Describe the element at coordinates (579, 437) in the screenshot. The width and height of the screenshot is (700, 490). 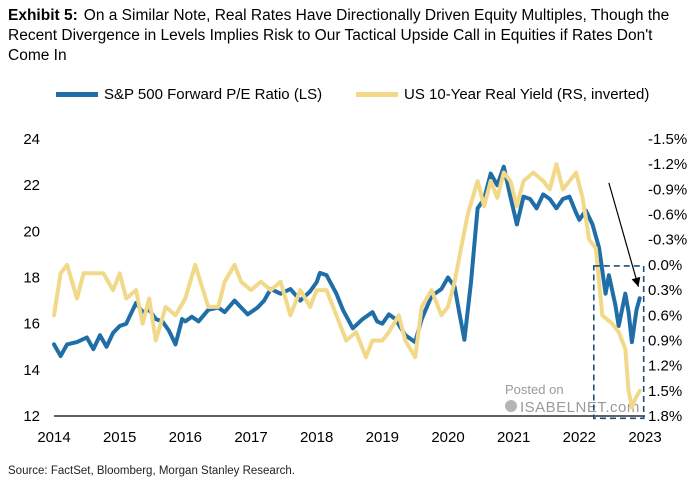
I see `x-tick-label: 2022` at that location.